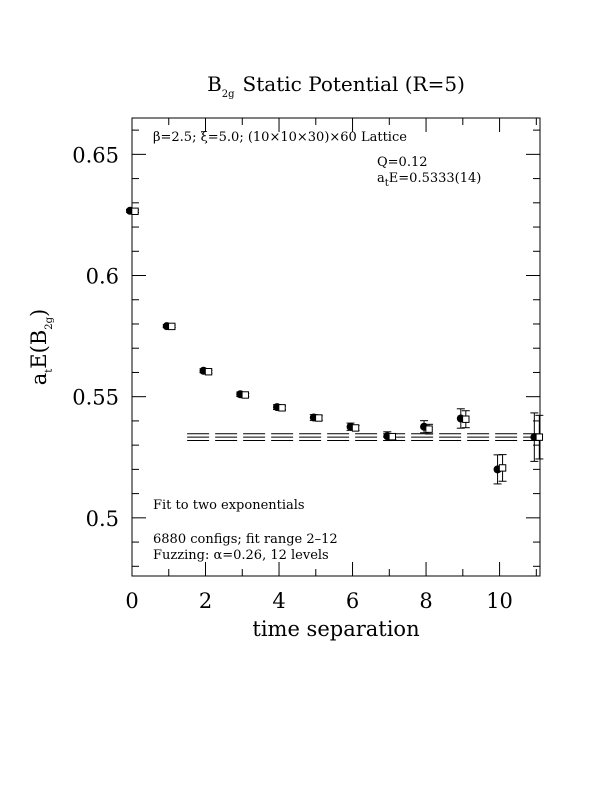  Describe the element at coordinates (435, 178) in the screenshot. I see `energy-rest: E=0.5333(14)` at that location.